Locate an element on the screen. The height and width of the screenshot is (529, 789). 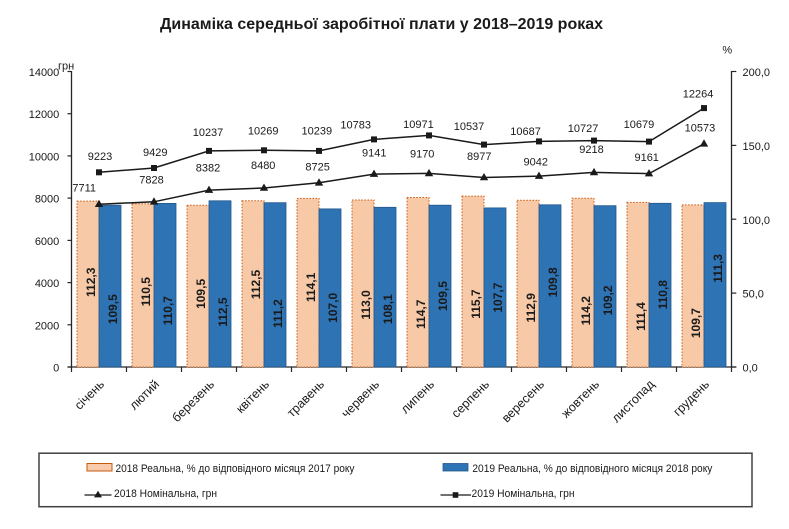
svg-text: 12264 is located at coordinates (698, 94).